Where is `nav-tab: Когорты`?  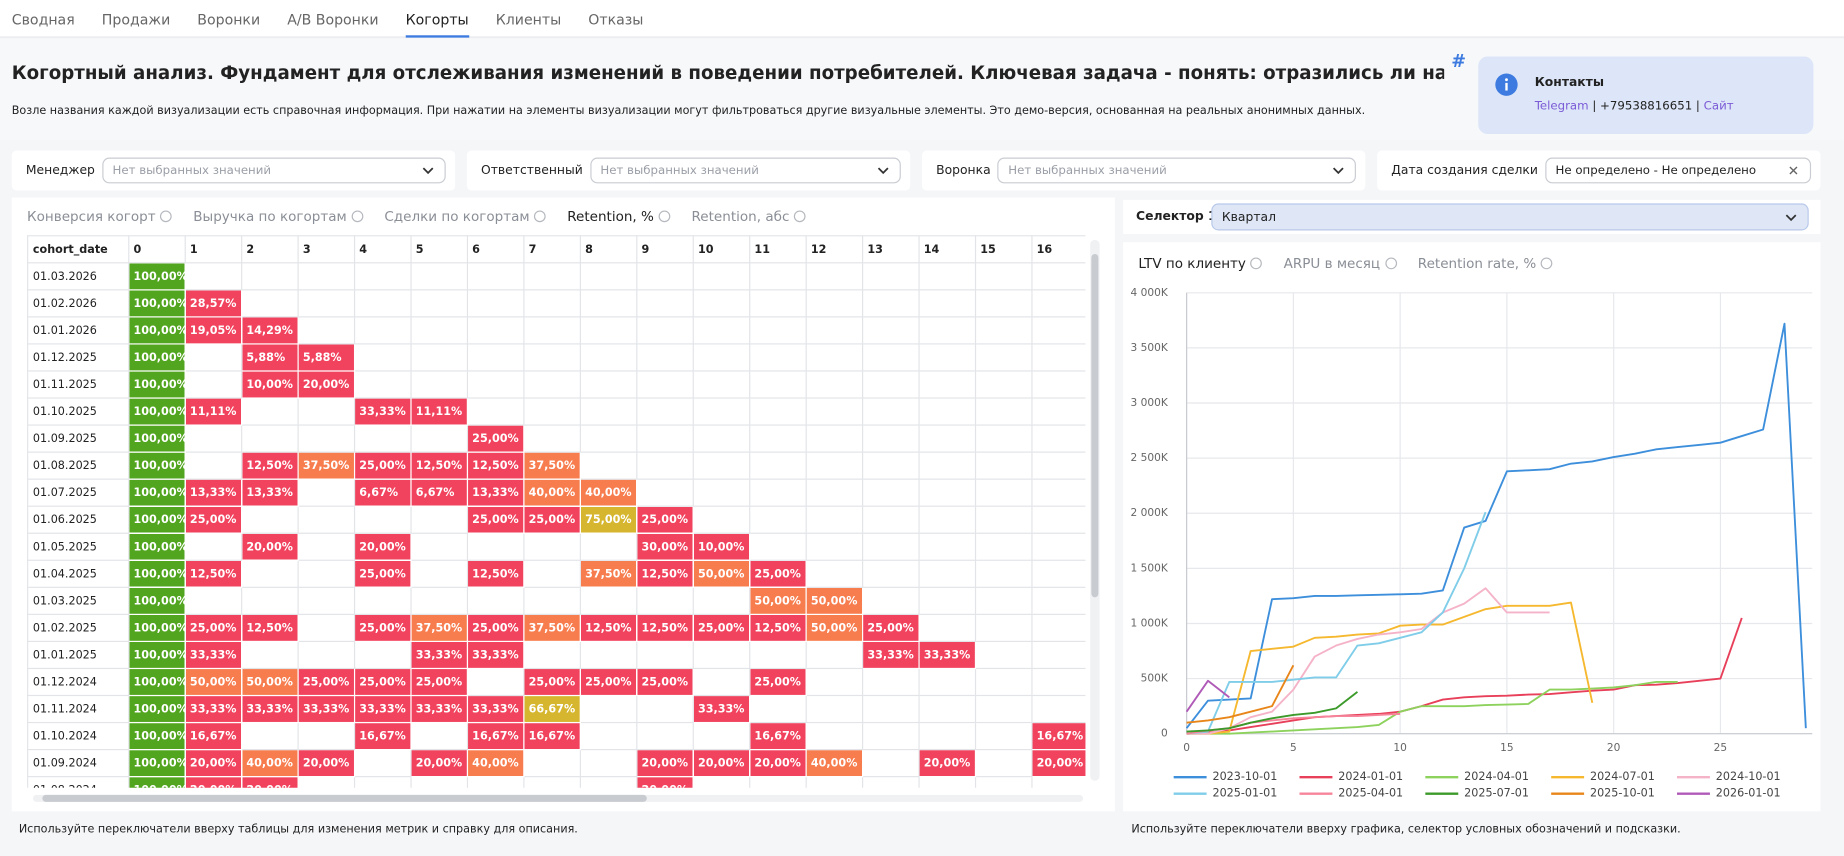 nav-tab: Когорты is located at coordinates (437, 19).